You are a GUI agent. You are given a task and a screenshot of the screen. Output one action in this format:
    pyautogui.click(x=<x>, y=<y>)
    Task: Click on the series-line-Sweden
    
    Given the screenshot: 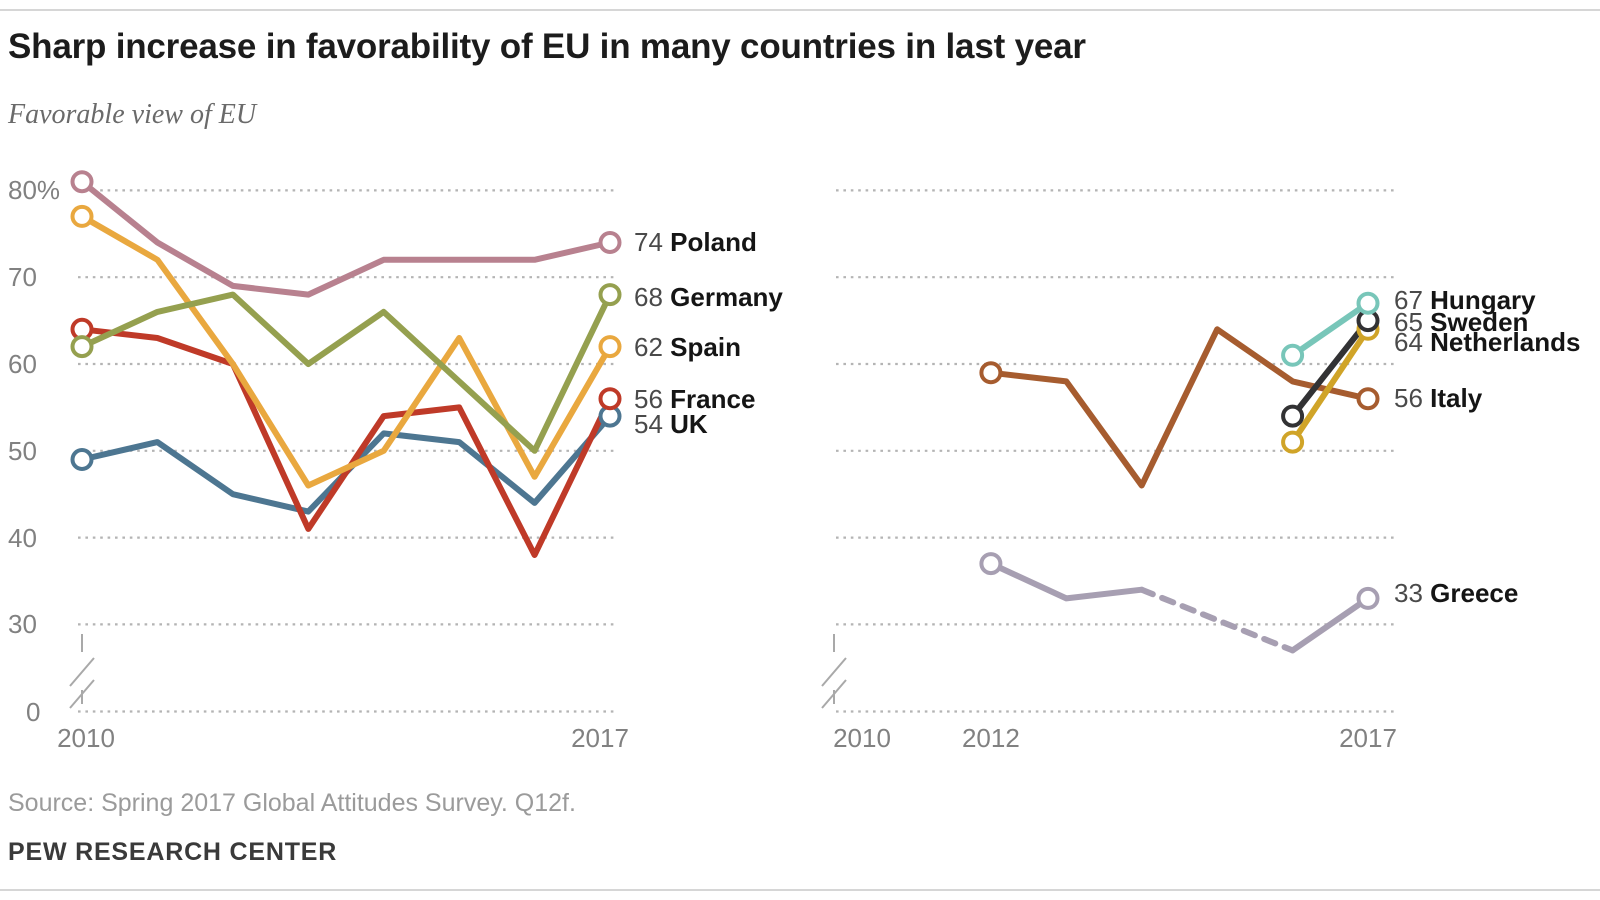 What is the action you would take?
    pyautogui.click(x=1330, y=368)
    